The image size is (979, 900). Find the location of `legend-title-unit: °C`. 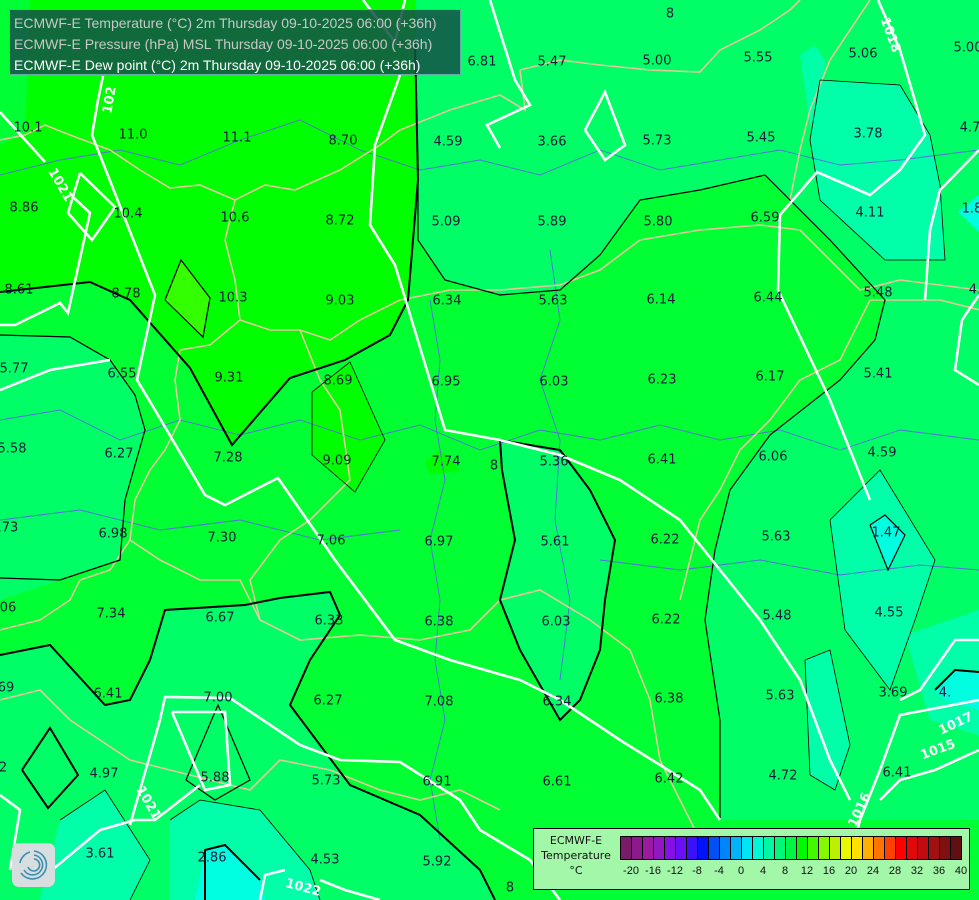

legend-title-unit: °C is located at coordinates (576, 870).